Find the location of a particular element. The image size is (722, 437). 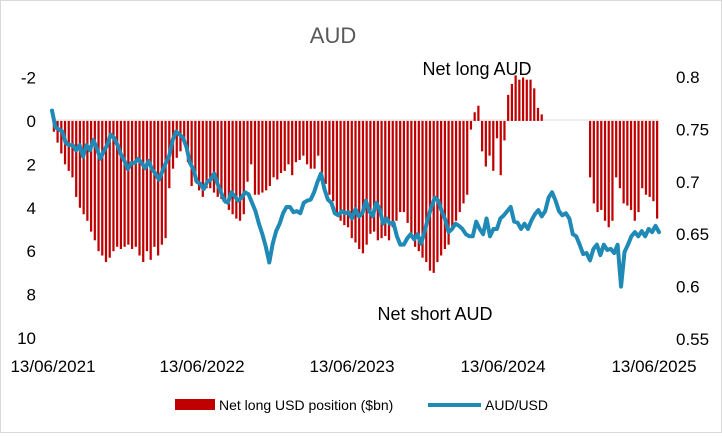

left-axis: -2 0 2 4 6 8 10 is located at coordinates (26, 209).